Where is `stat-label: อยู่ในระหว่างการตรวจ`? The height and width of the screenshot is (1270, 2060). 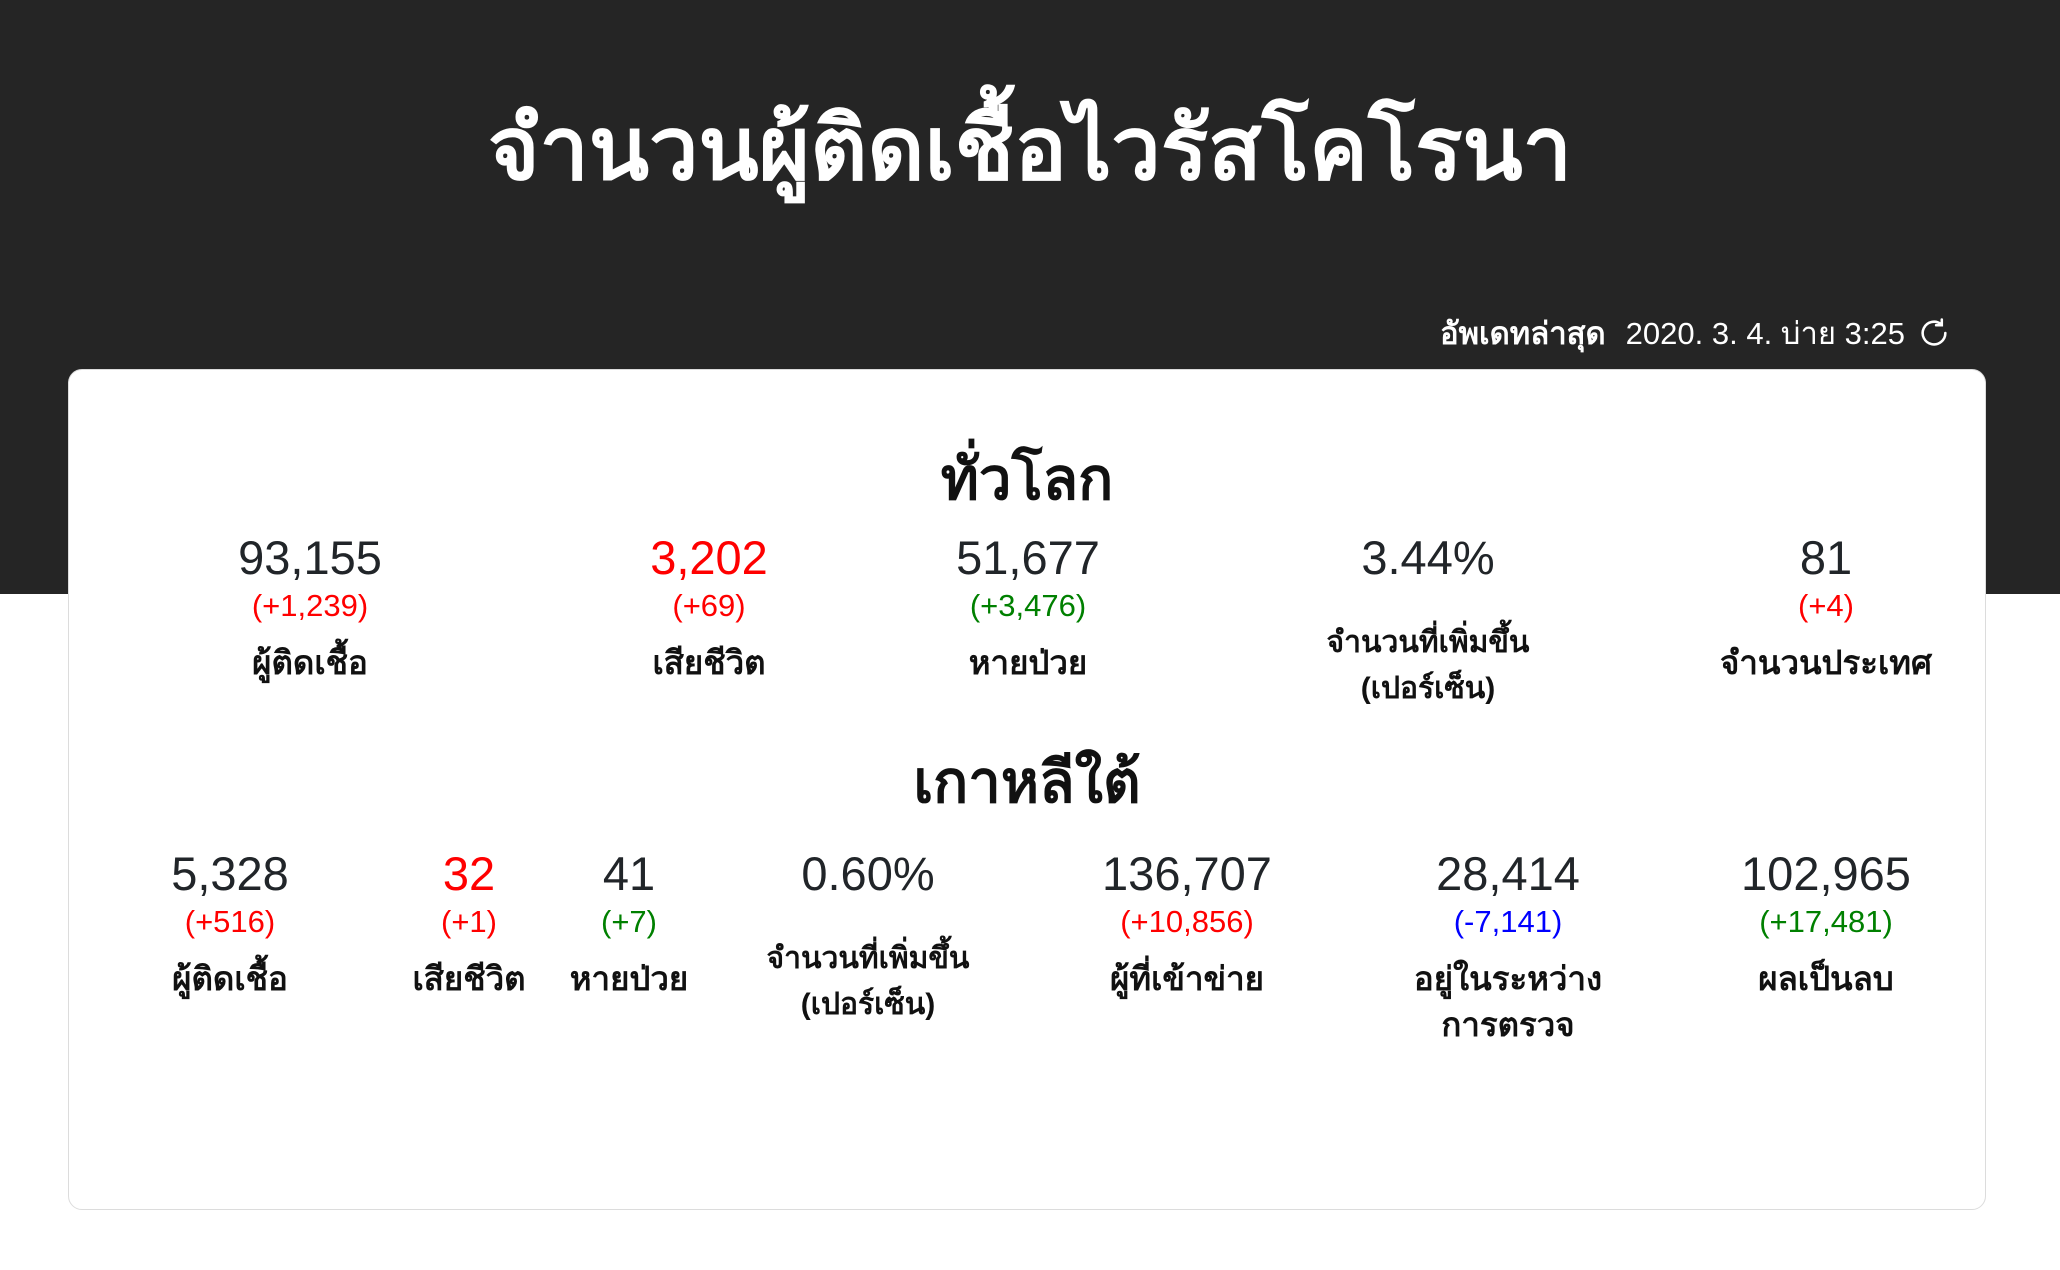
stat-label: อยู่ในระหว่างการตรวจ is located at coordinates (1508, 1002).